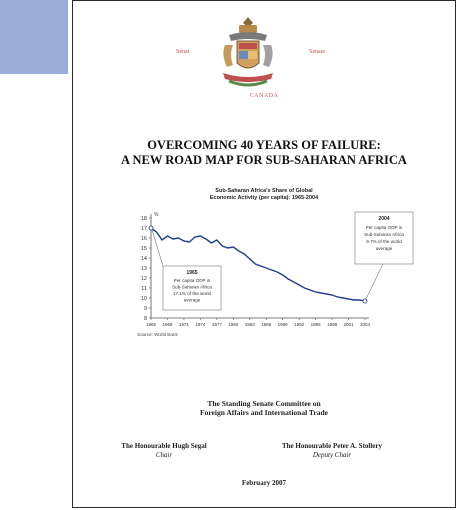 This screenshot has width=461, height=510. Describe the element at coordinates (157, 334) in the screenshot. I see `chart-source: Source: World Bank` at that location.